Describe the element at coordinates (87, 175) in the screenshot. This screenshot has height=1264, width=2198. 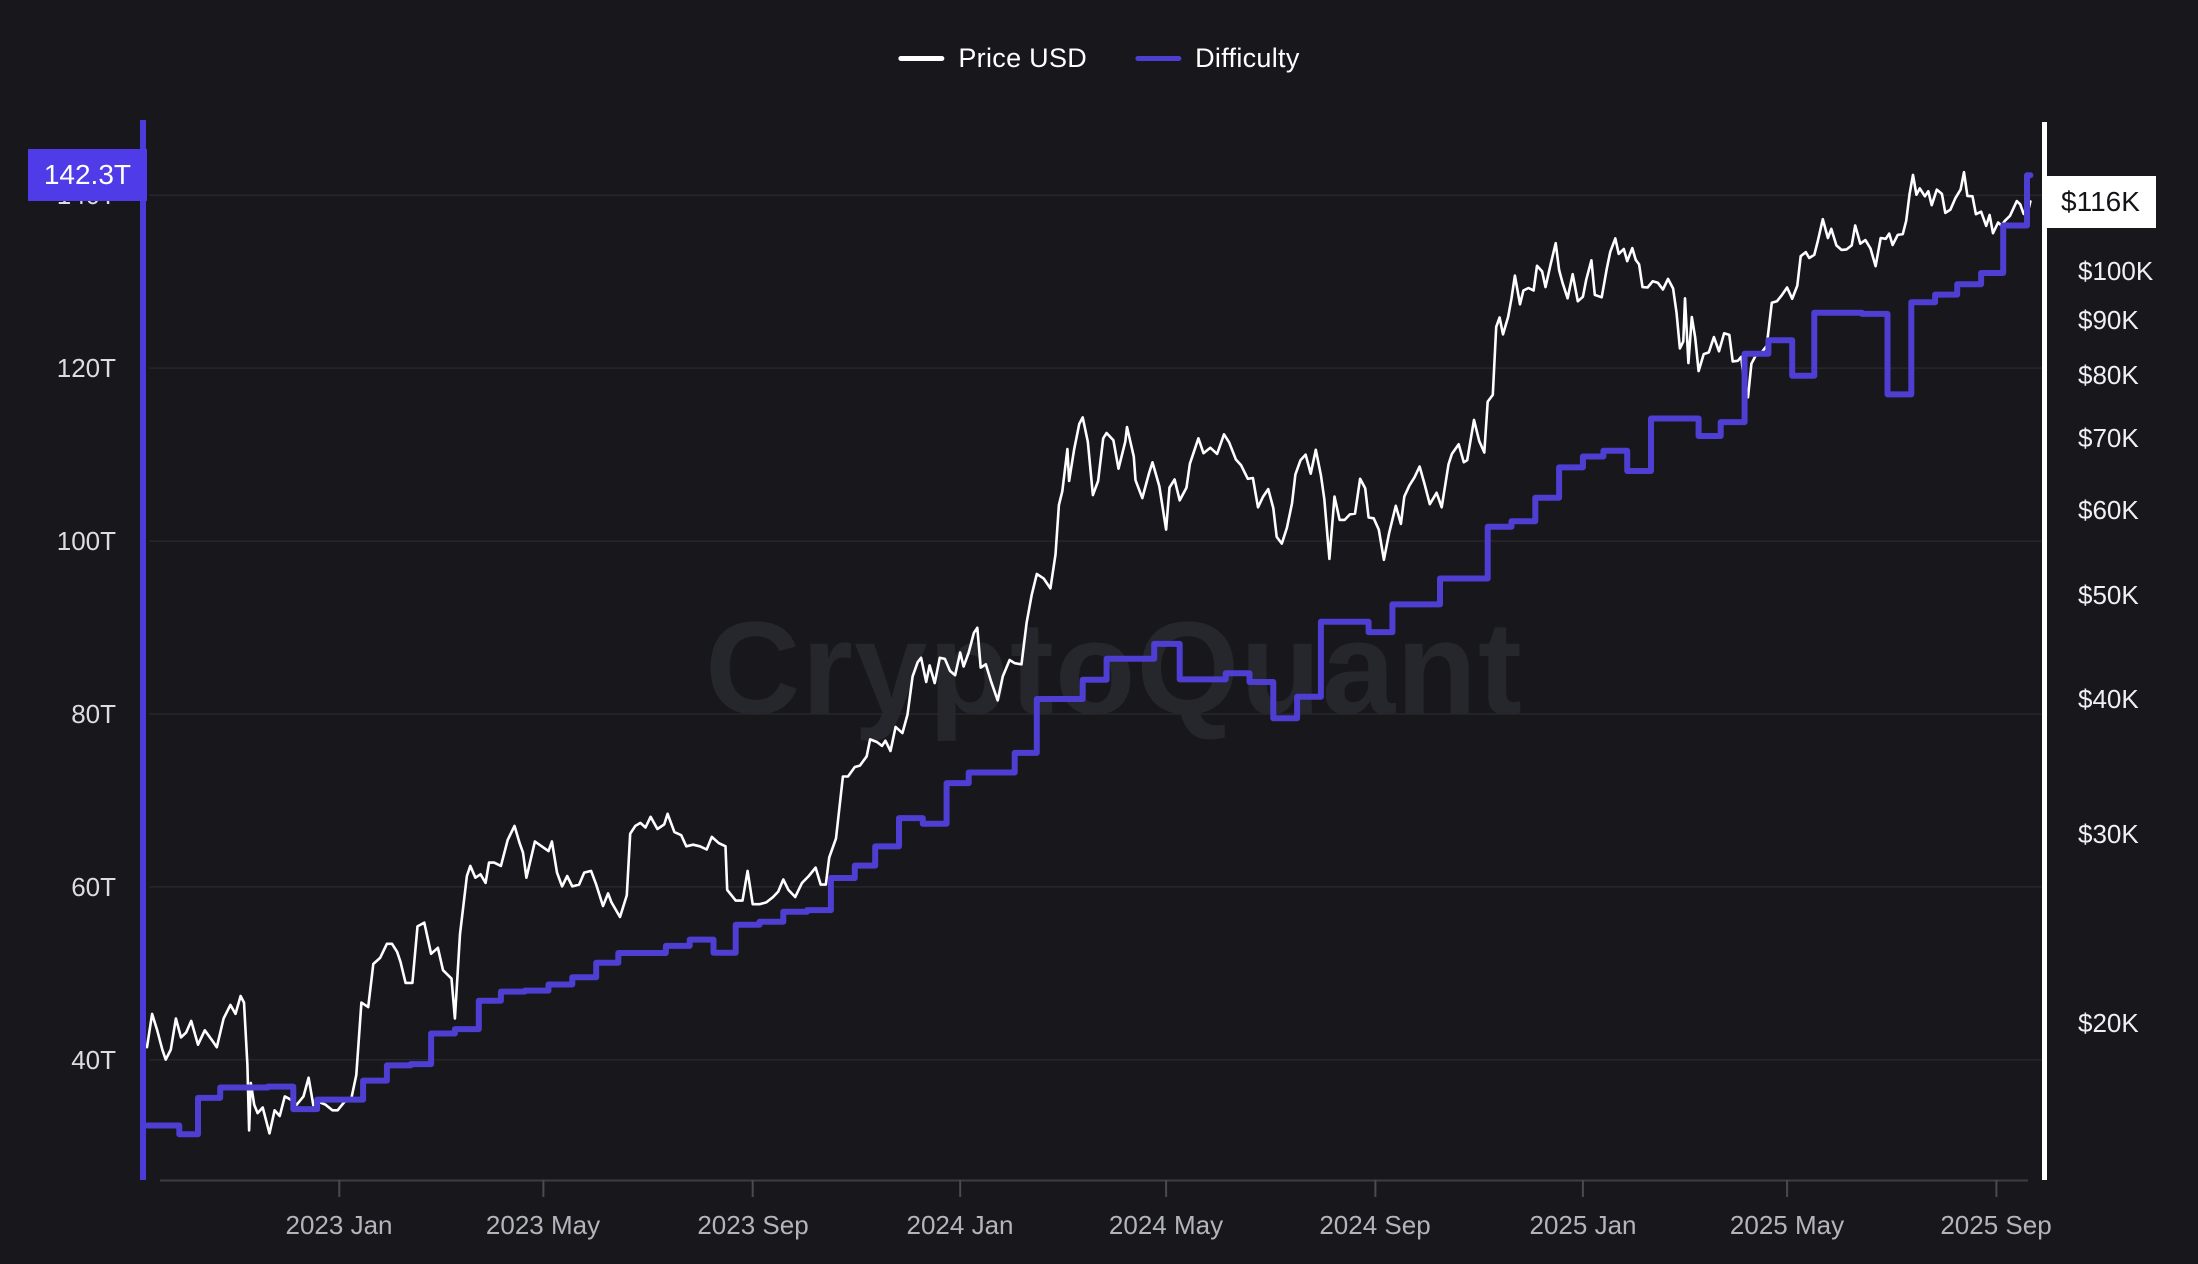
I see `difficulty-current-value-badge: 142.3T` at that location.